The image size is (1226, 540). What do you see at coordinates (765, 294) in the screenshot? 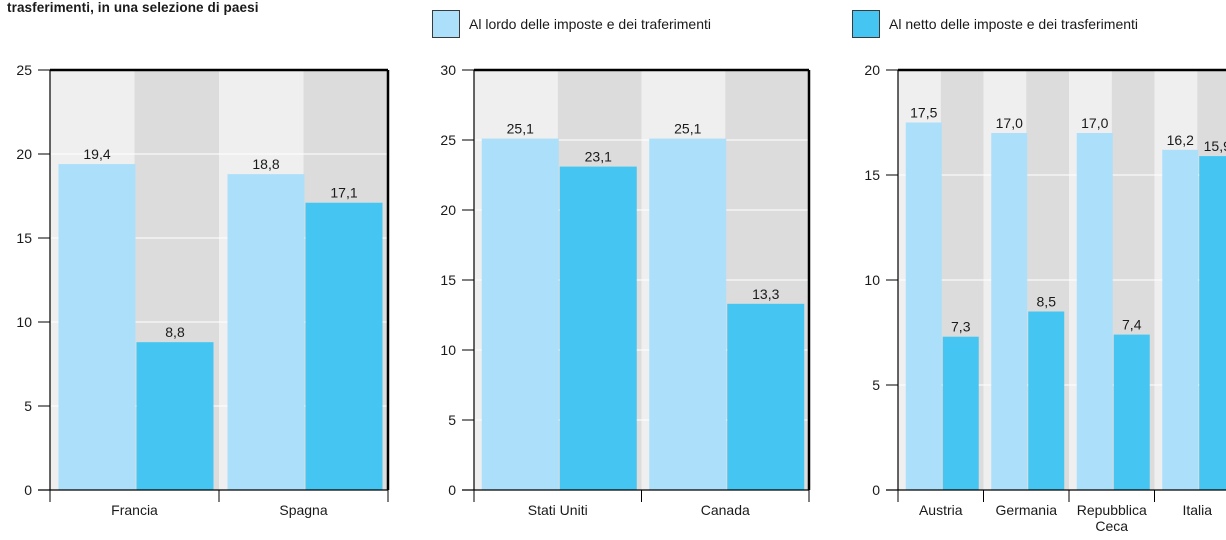
I see `data-label-net: 13,3` at bounding box center [765, 294].